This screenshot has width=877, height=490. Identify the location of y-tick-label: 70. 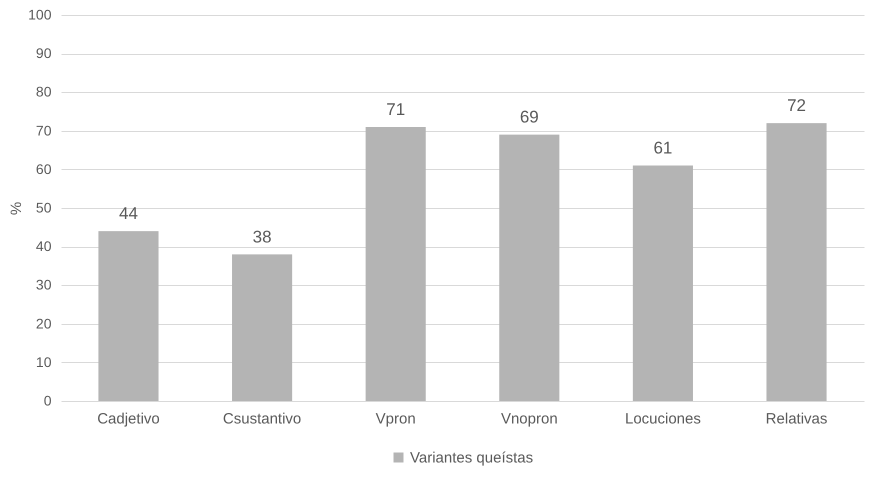
(44, 130).